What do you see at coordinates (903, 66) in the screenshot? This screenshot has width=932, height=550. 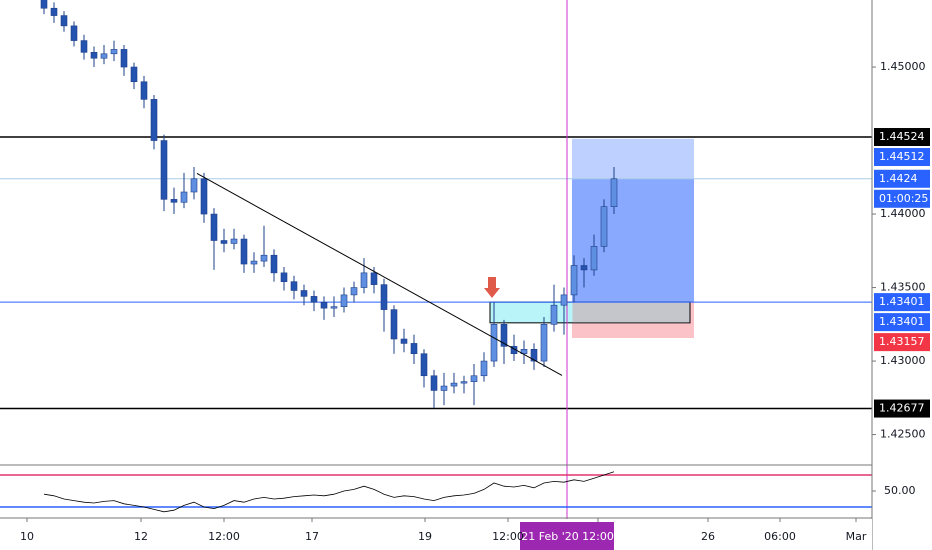 I see `y-tick-label: 1.45000` at bounding box center [903, 66].